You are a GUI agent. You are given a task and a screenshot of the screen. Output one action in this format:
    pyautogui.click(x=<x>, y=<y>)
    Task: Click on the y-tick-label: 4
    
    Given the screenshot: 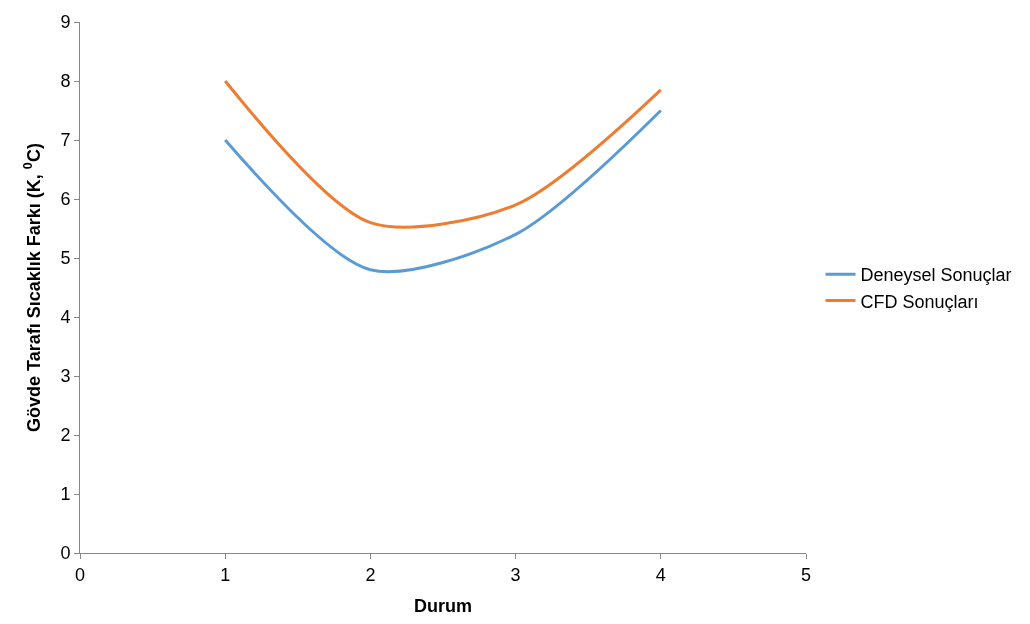 What is the action you would take?
    pyautogui.click(x=65, y=317)
    